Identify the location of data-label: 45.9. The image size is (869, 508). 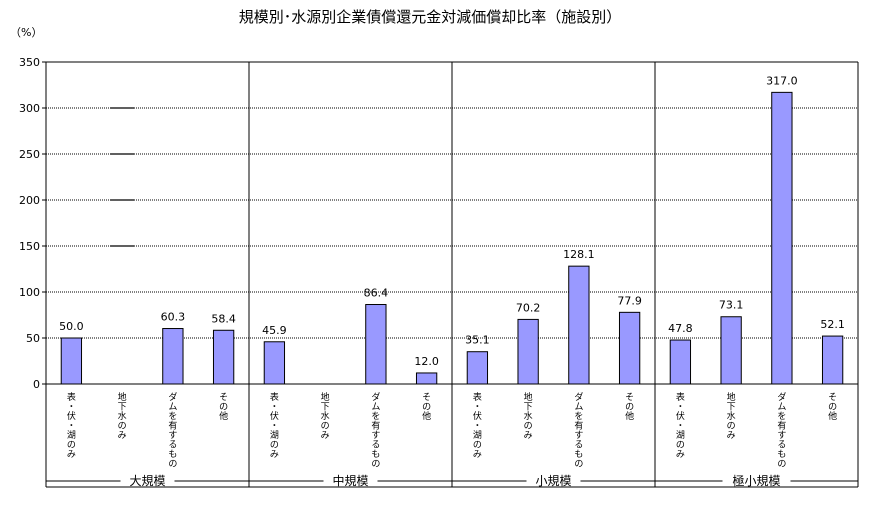
(274, 330).